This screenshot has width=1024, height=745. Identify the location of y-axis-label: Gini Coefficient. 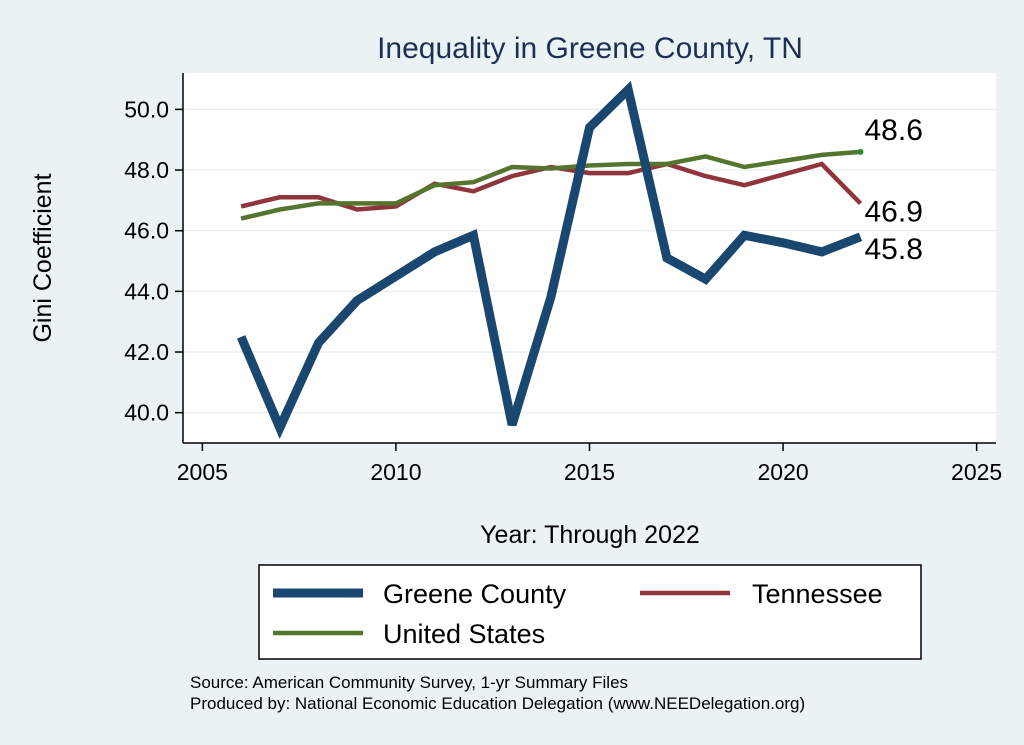
(43, 257).